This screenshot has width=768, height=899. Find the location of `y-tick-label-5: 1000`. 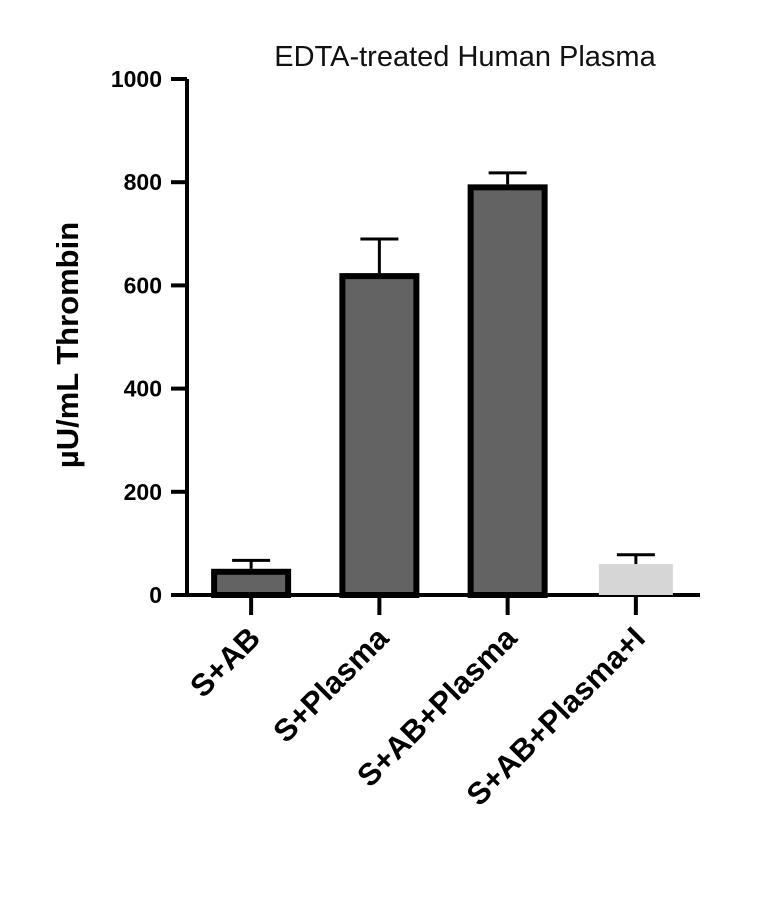

y-tick-label-5: 1000 is located at coordinates (136, 79).